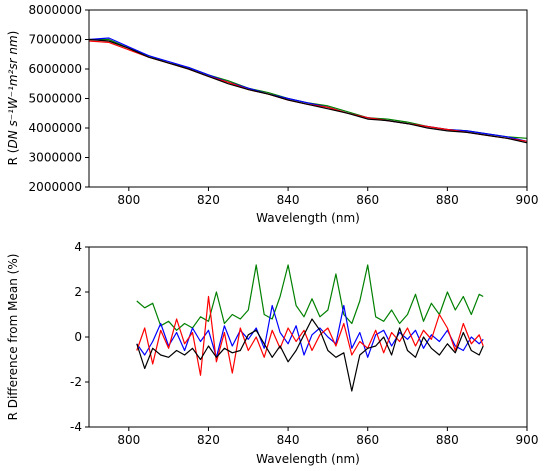 This screenshot has height=471, width=550. I want to click on bottom-chart-y-tick-label: 4, so click(78, 247).